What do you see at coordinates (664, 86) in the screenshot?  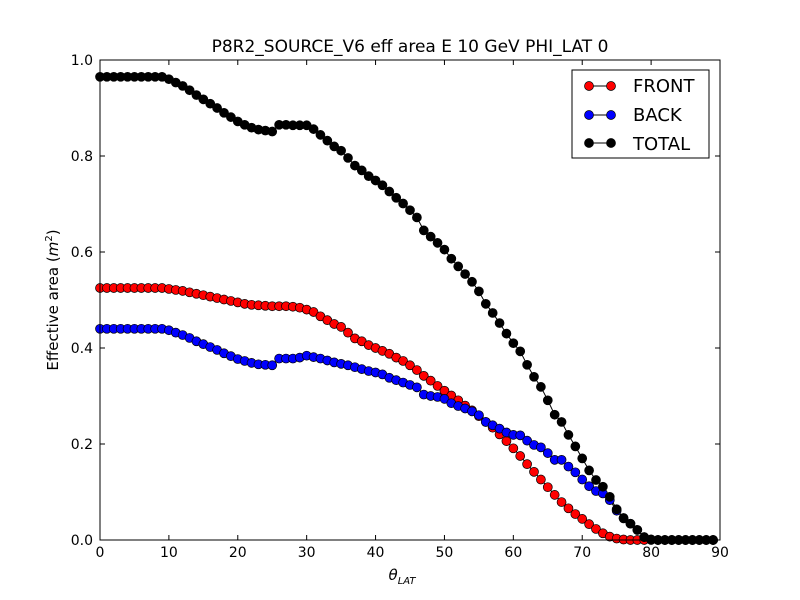 I see `legend-front-label: FRONT` at bounding box center [664, 86].